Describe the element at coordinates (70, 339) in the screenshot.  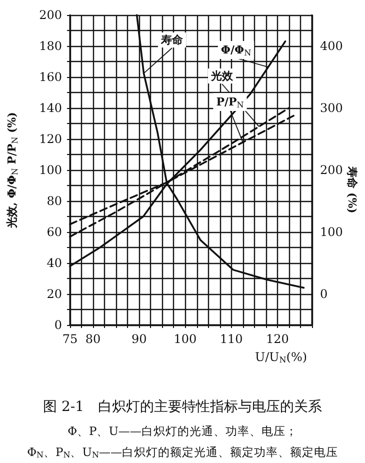
I see `x-tick-label: 75` at that location.